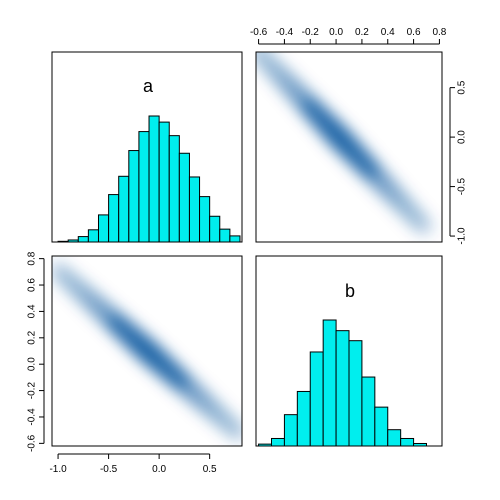  I want to click on left-axis-tick-label-1: 0.6, so click(32, 285).